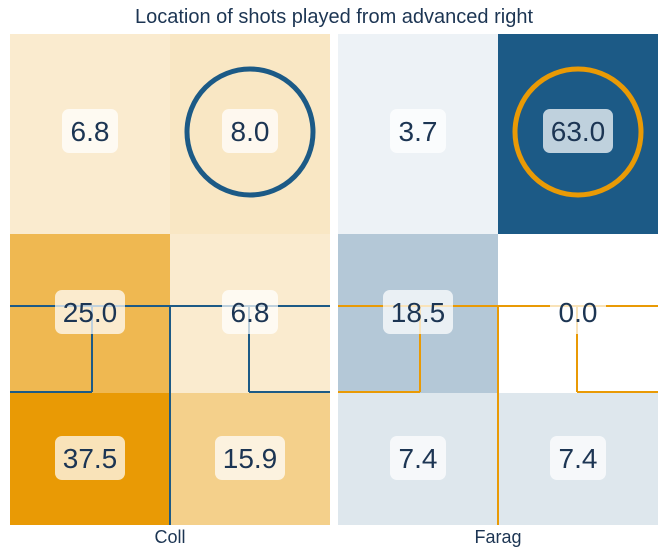  I want to click on value-label: 15.9, so click(250, 458).